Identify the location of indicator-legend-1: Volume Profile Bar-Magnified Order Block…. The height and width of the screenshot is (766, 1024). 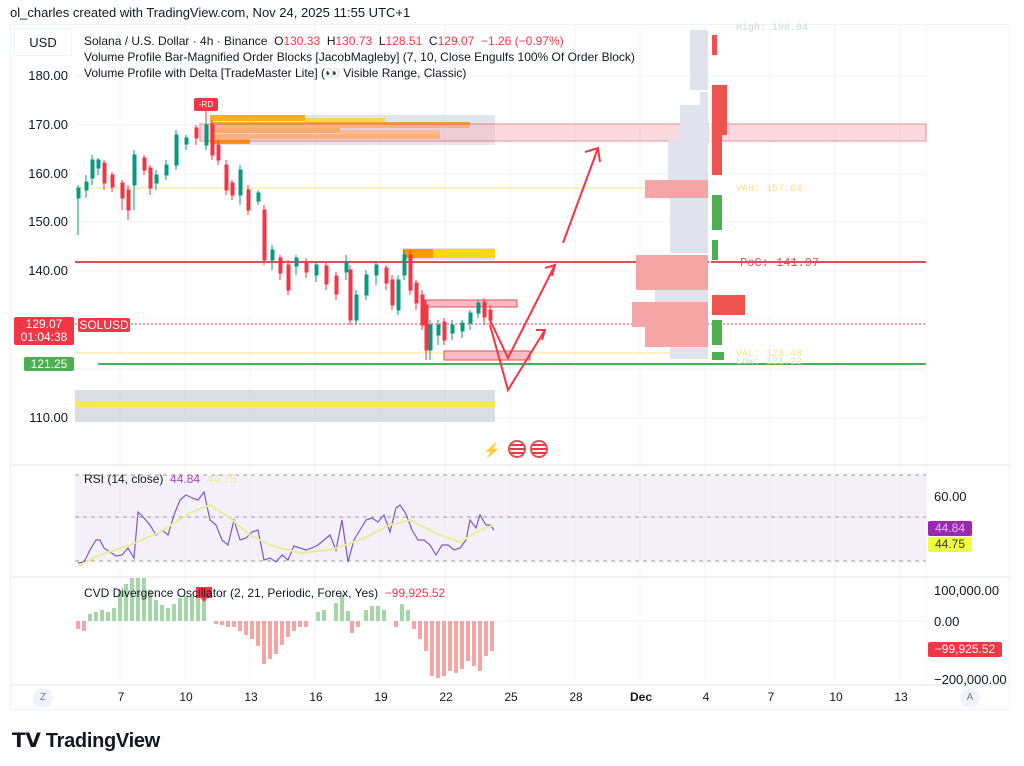
(359, 57).